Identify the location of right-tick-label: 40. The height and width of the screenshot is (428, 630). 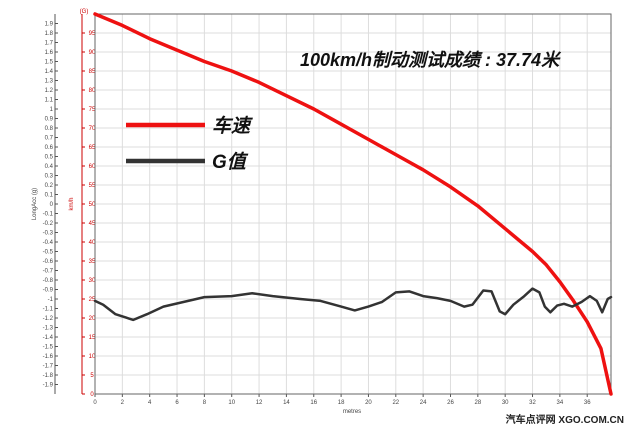
(92, 243).